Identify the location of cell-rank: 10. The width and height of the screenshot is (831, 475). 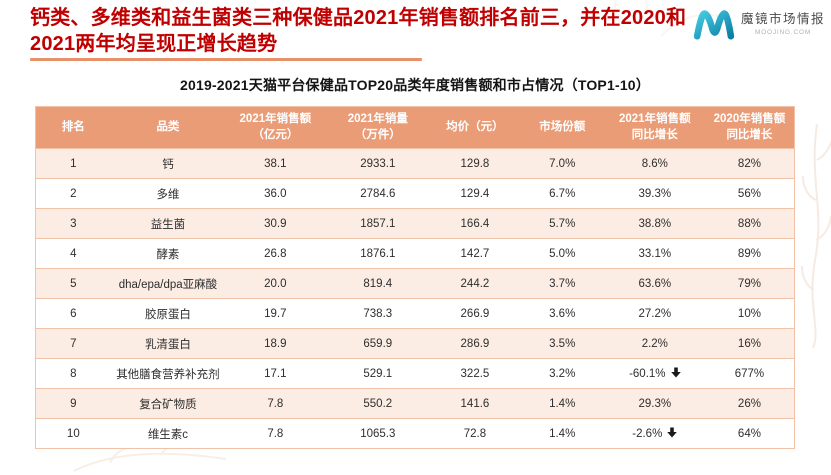
(73, 433).